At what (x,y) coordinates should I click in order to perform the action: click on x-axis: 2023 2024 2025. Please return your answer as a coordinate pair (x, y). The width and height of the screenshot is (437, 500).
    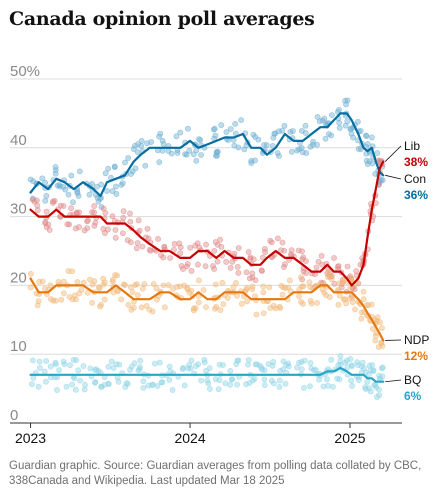
    Looking at the image, I should click on (206, 434).